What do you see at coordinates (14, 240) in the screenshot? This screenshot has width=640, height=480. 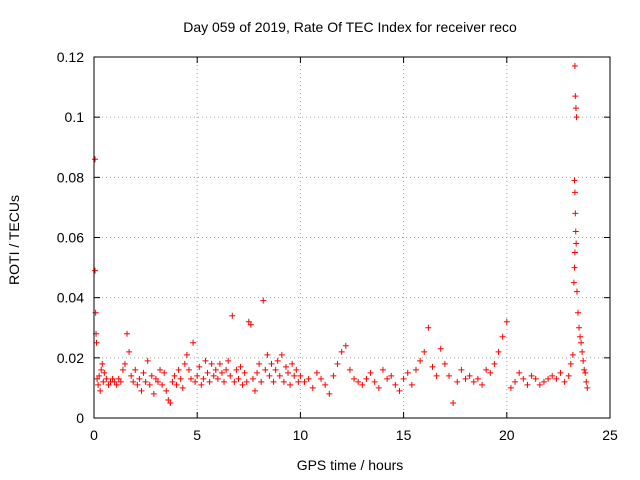 I see `y-axis-label: ROTI / TECUs` at bounding box center [14, 240].